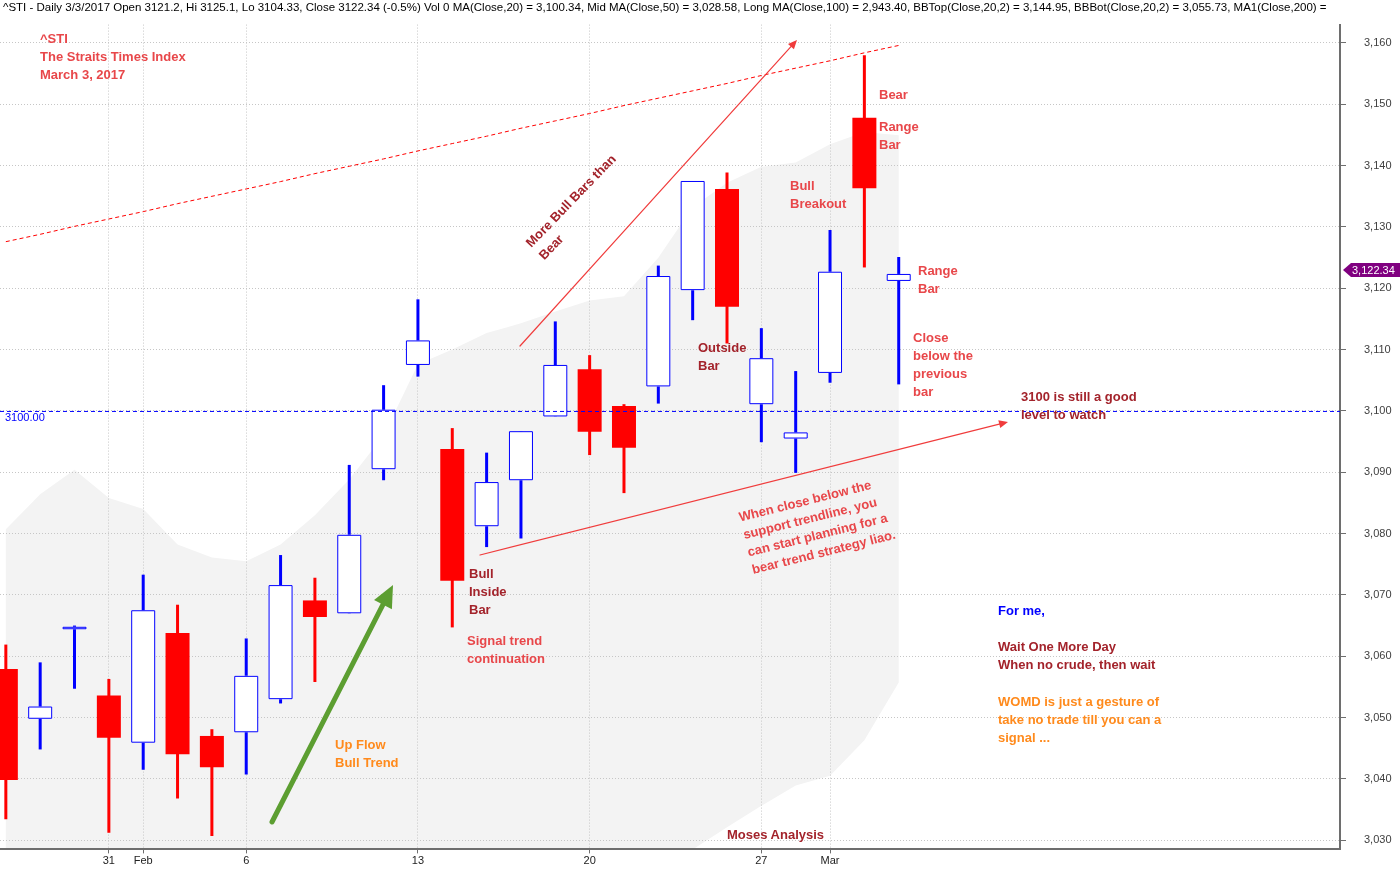  I want to click on text: Range Bar, so click(938, 280).